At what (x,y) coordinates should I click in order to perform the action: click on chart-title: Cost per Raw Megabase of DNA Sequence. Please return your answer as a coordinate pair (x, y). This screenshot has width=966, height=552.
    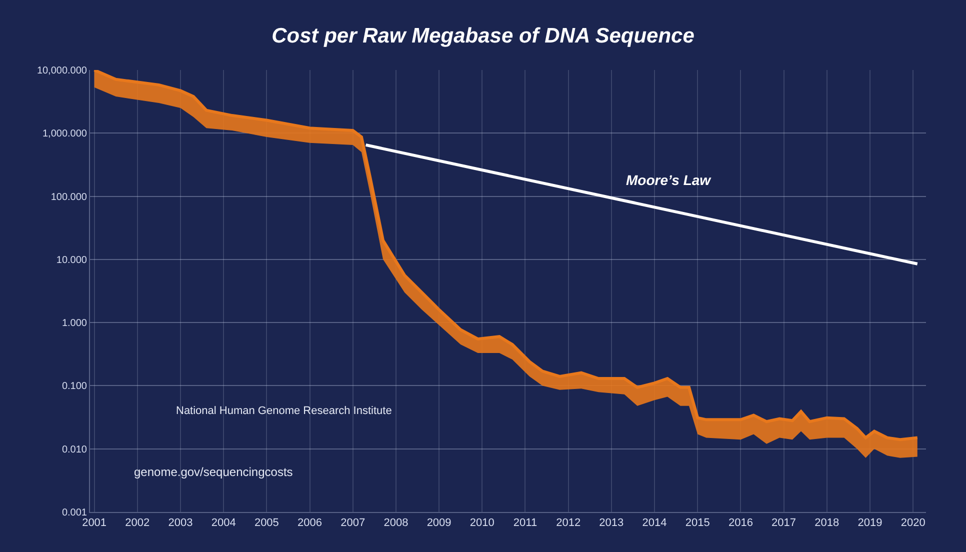
    Looking at the image, I should click on (483, 36).